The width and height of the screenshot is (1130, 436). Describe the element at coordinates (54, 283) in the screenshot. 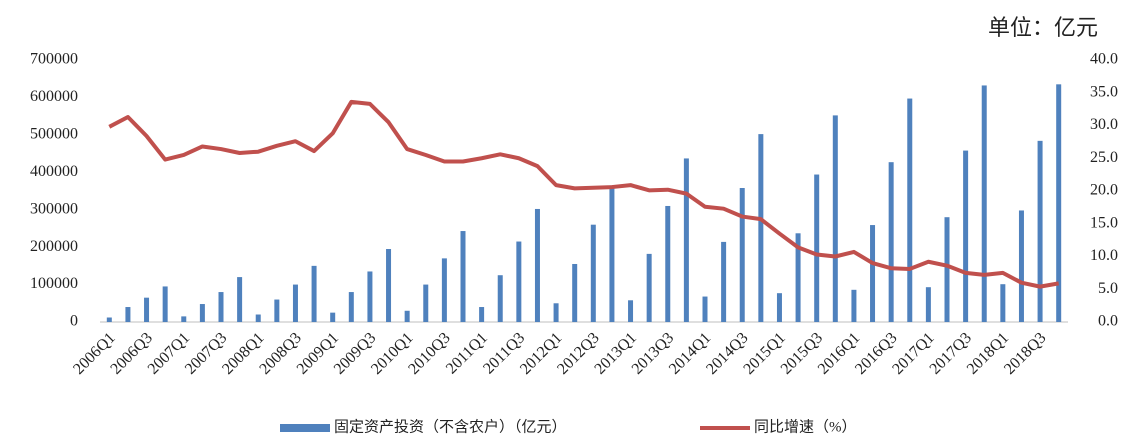

I see `y-tick-label: 100000` at that location.